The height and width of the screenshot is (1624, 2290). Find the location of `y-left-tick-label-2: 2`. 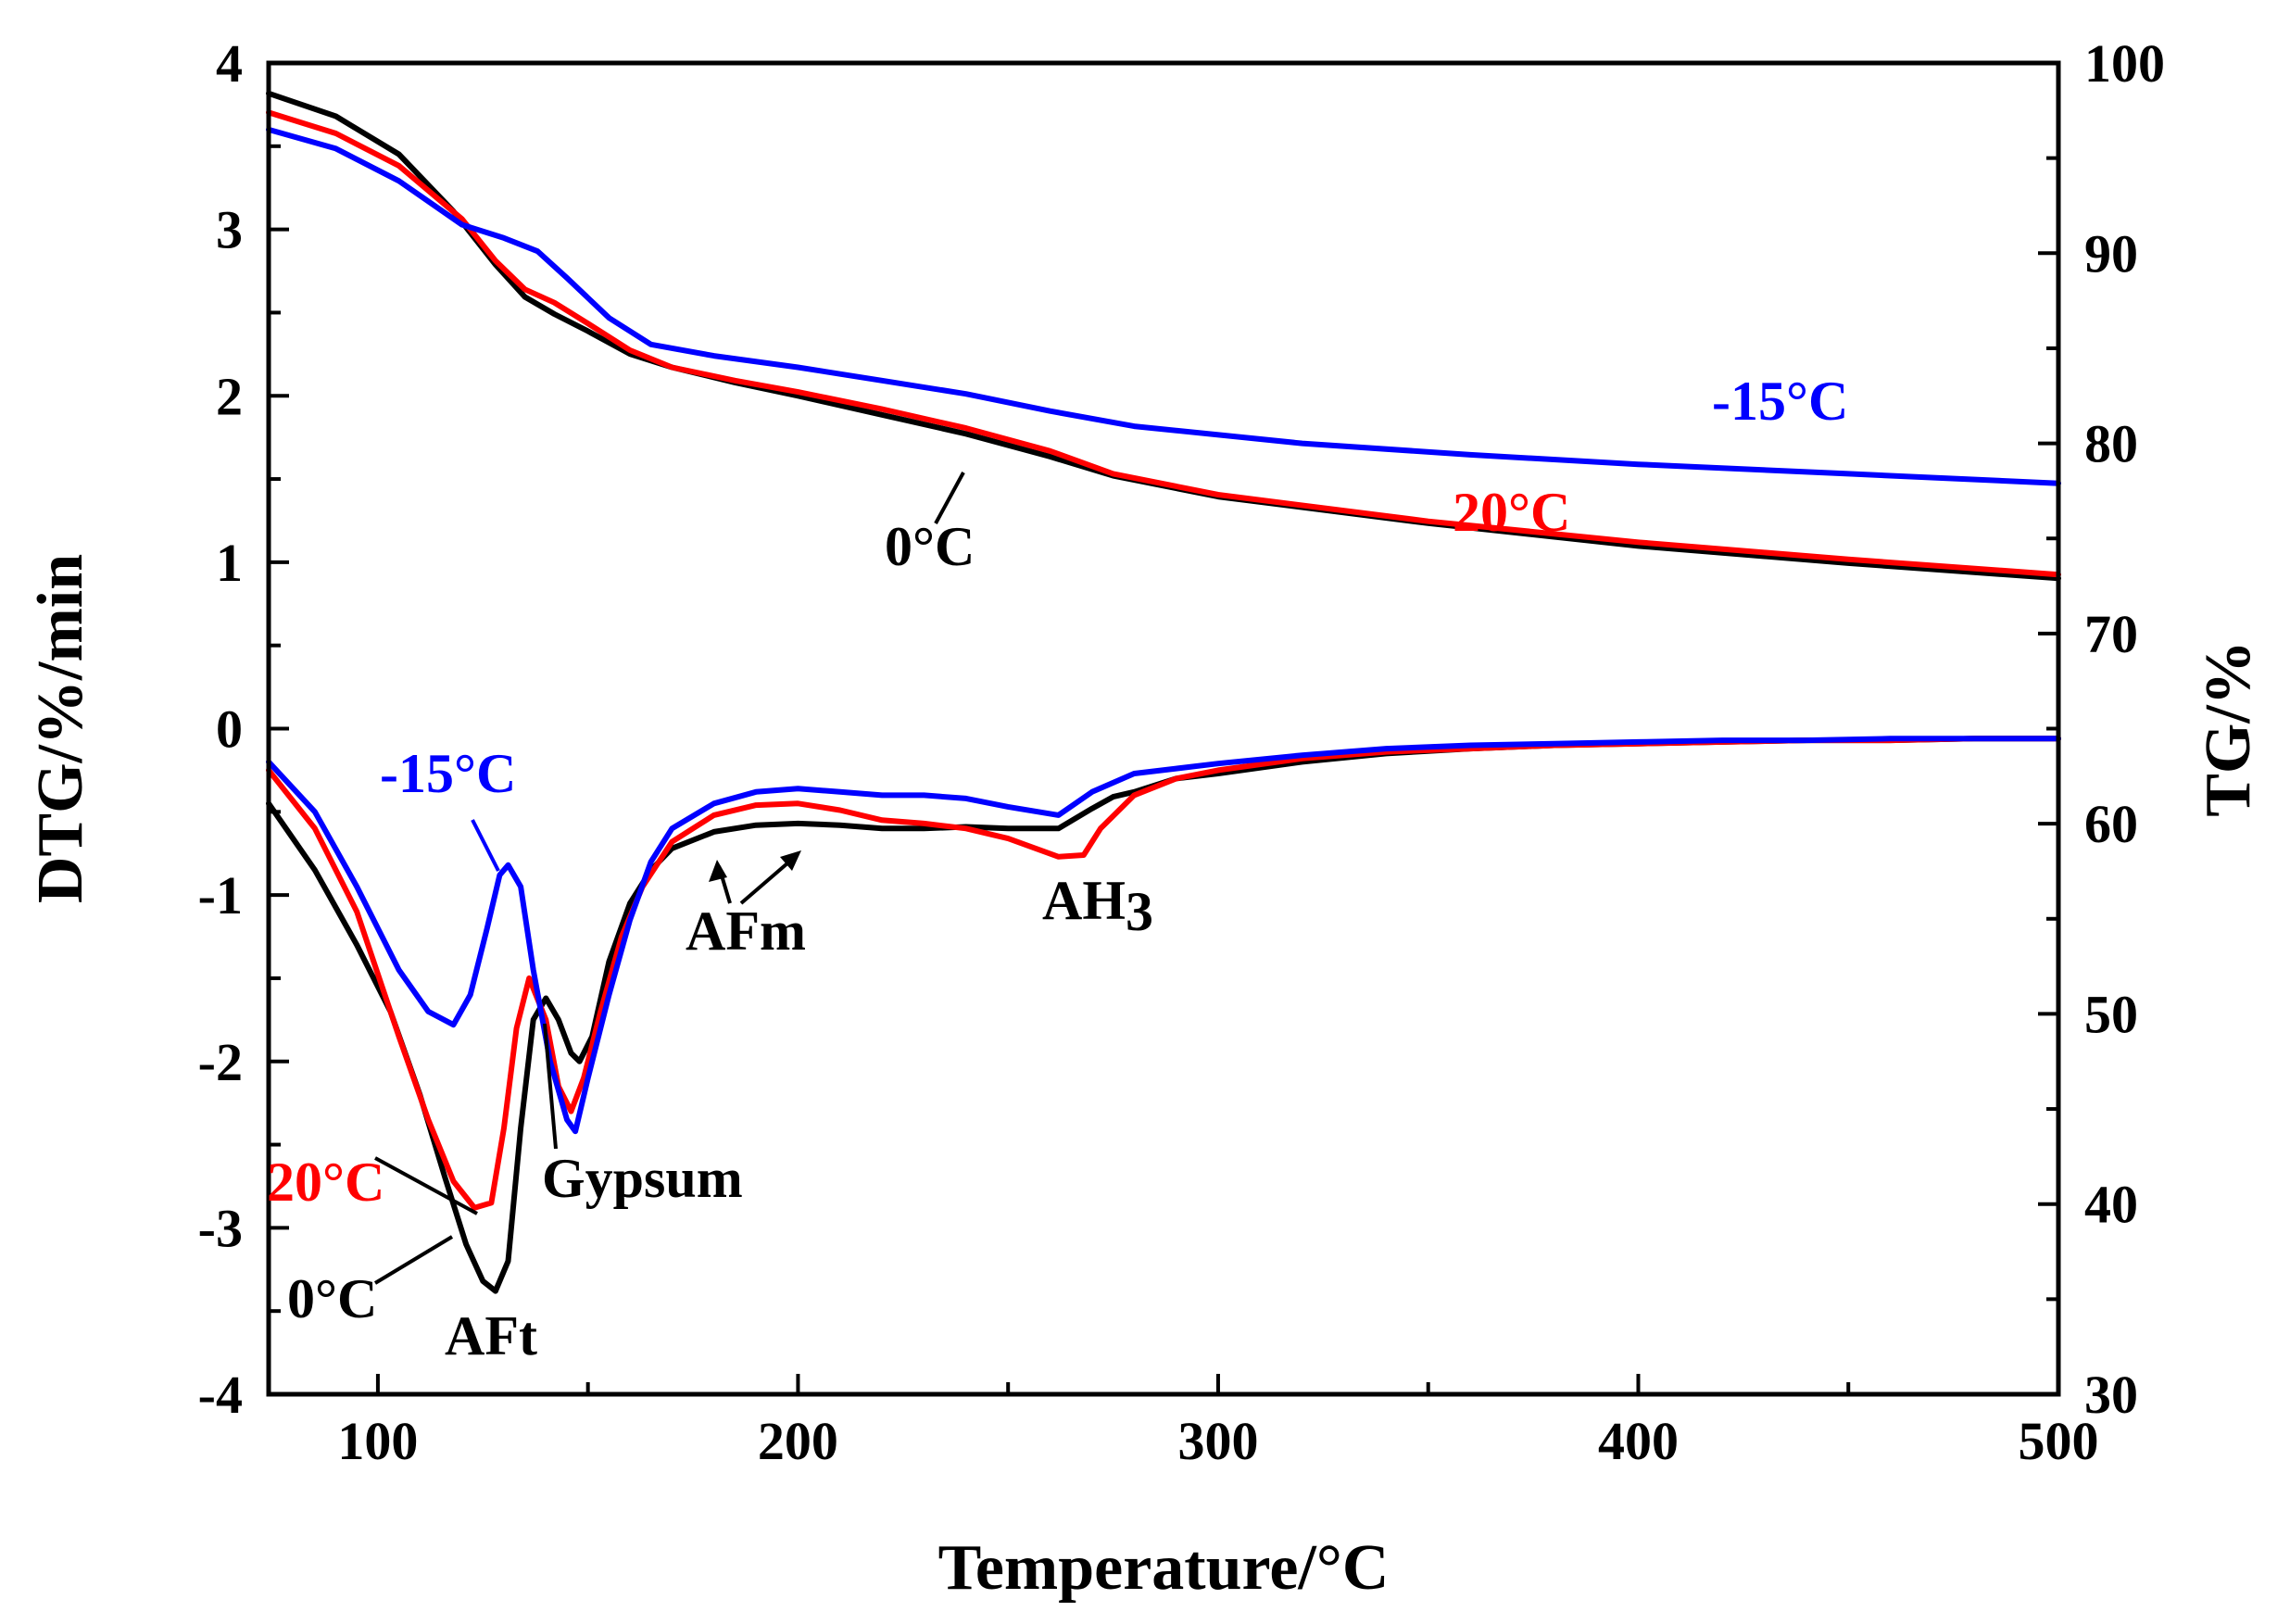

y-left-tick-label-2: 2 is located at coordinates (229, 396).